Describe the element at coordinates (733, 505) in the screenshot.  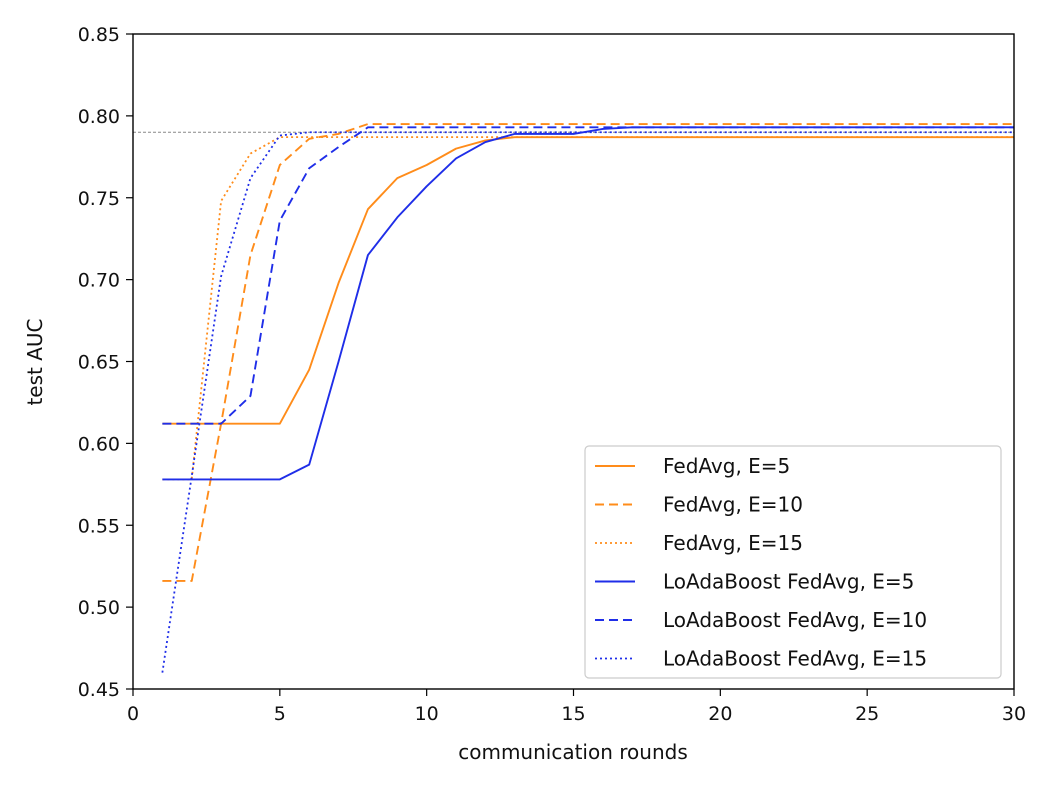
I see `legend-label-2: FedAvg, E=10` at that location.